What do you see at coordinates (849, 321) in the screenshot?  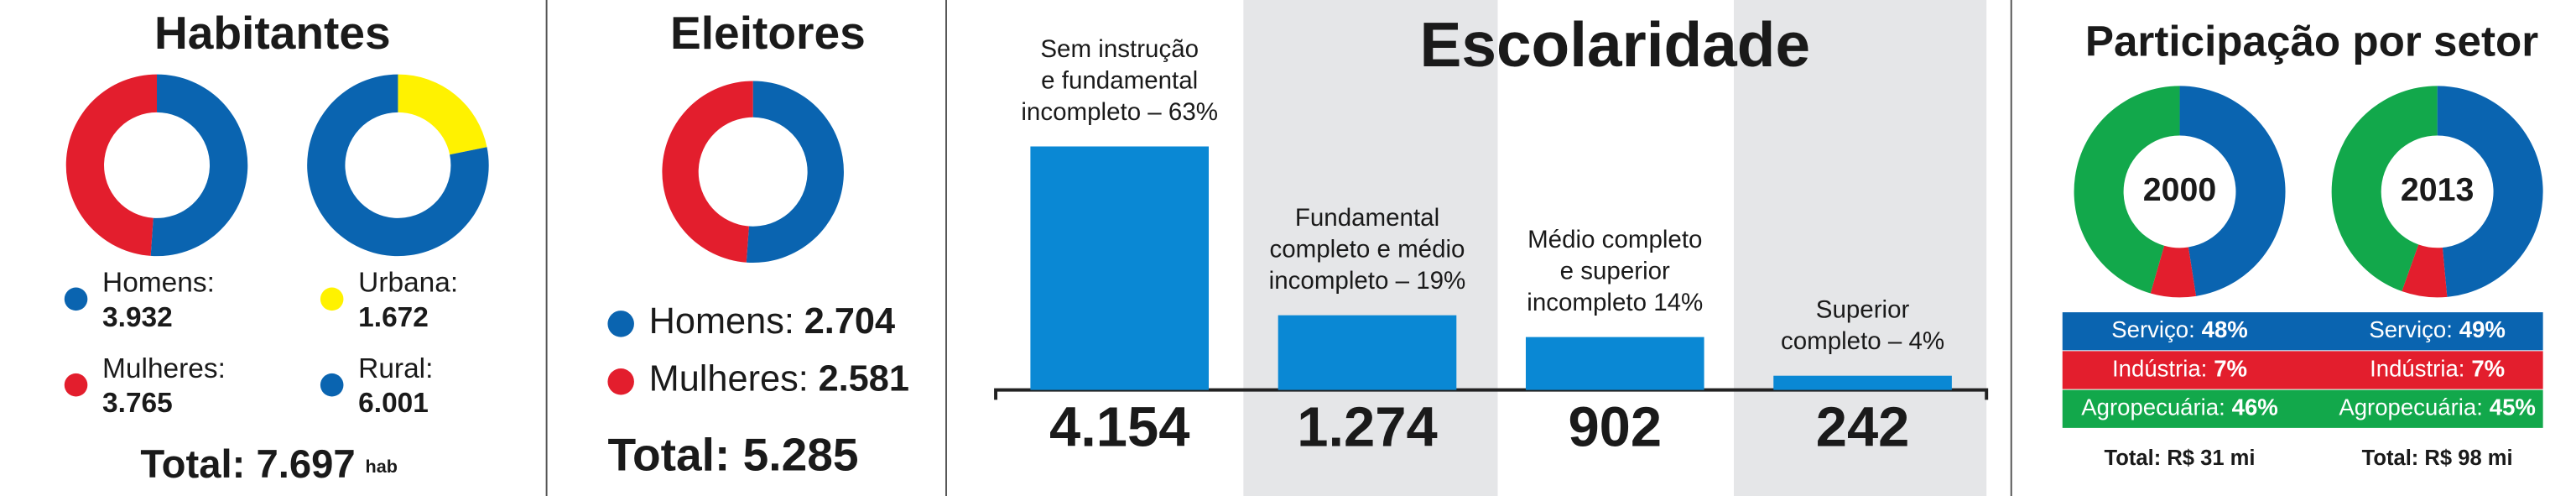 I see `legend-value: 2.704` at bounding box center [849, 321].